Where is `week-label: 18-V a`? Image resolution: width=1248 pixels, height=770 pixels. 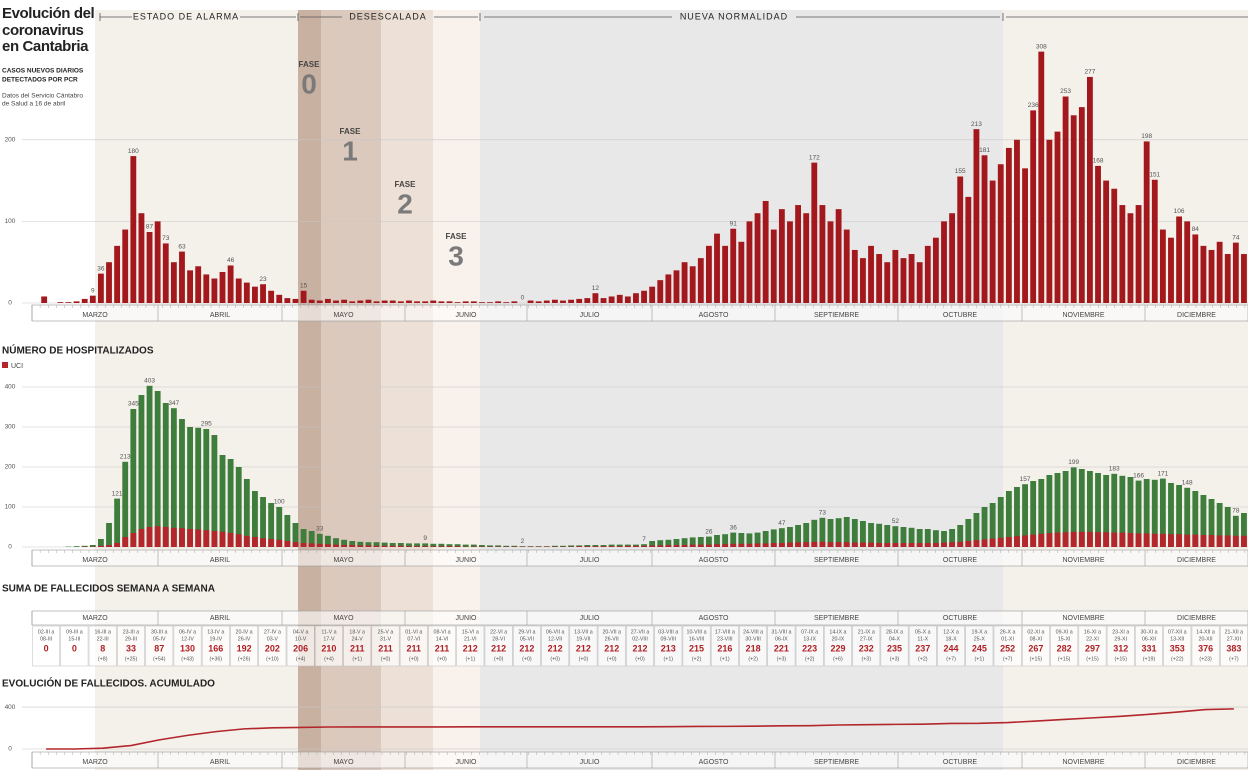
week-label: 18-V a is located at coordinates (357, 632).